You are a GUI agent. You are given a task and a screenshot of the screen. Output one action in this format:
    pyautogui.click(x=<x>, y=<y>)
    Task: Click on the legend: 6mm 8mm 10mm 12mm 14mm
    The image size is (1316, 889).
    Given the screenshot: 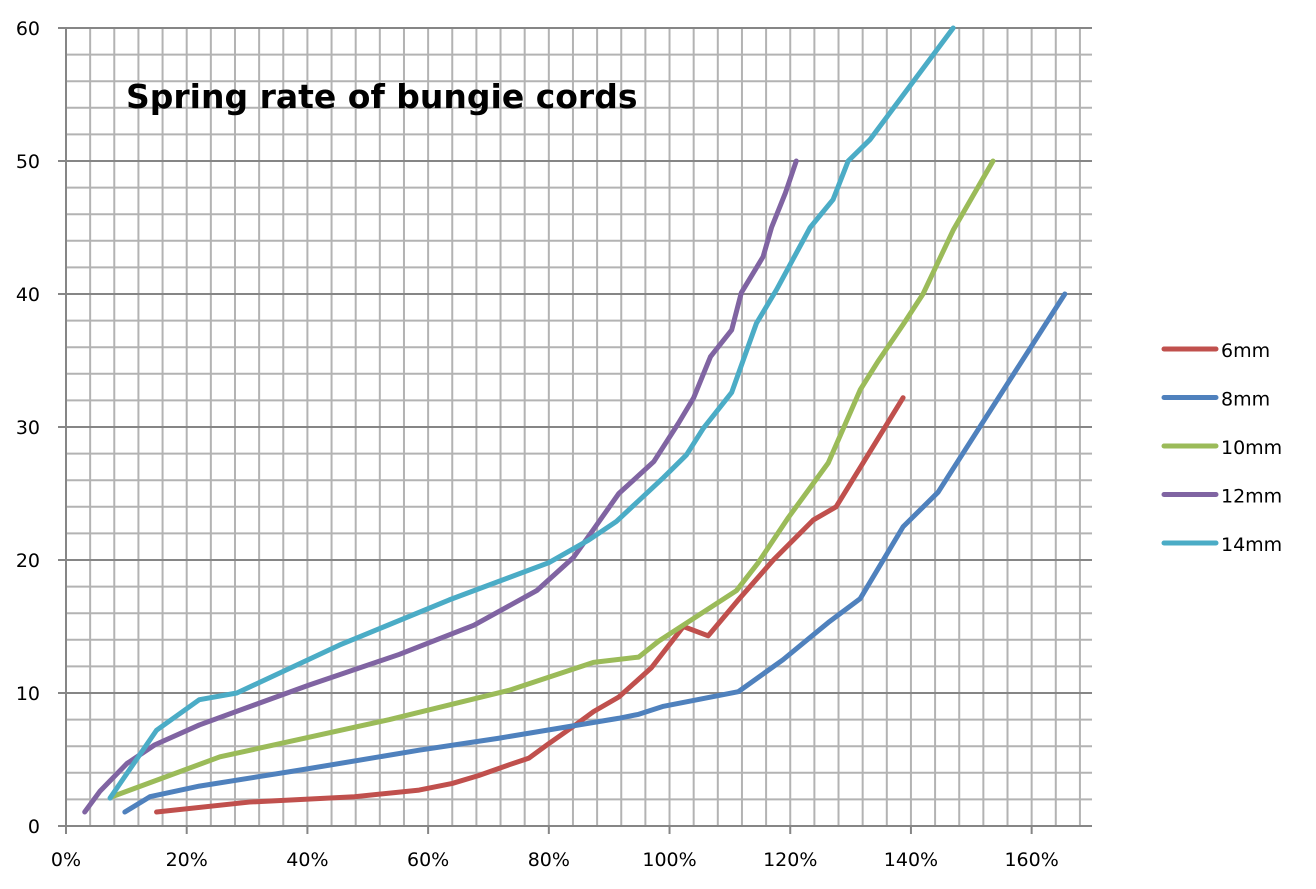 What is the action you would take?
    pyautogui.click(x=1221, y=448)
    